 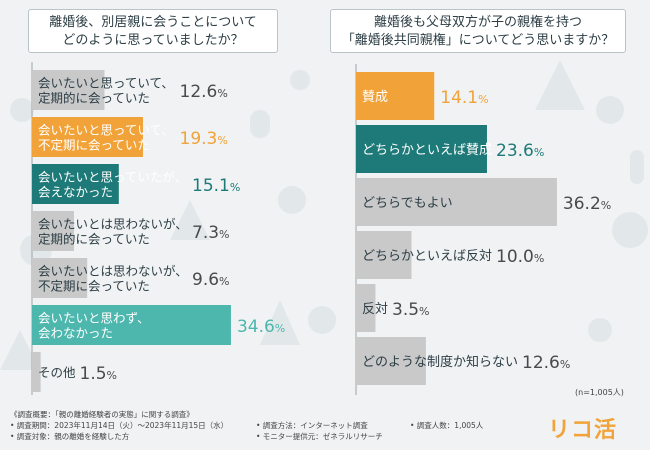 I want to click on footnote-method: • 調査方法：インターネット調査, so click(x=312, y=425).